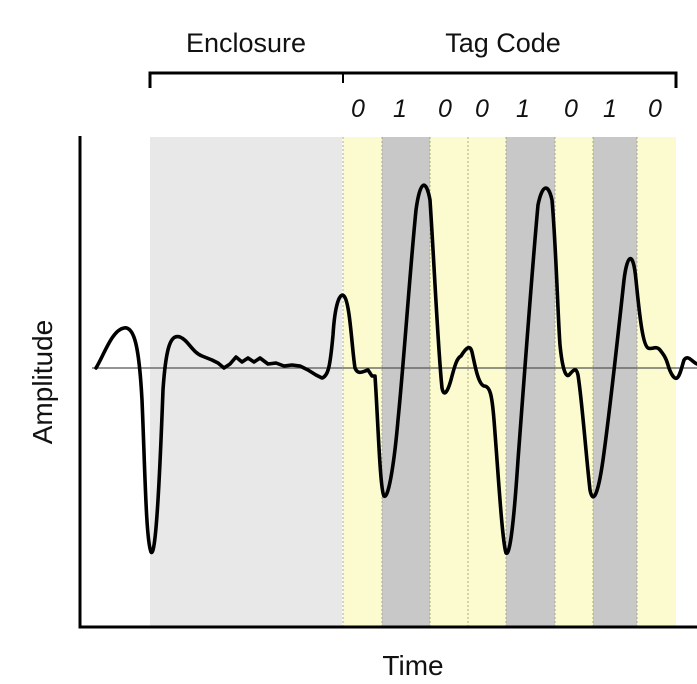  Describe the element at coordinates (400, 109) in the screenshot. I see `bit-label-2: 1` at that location.